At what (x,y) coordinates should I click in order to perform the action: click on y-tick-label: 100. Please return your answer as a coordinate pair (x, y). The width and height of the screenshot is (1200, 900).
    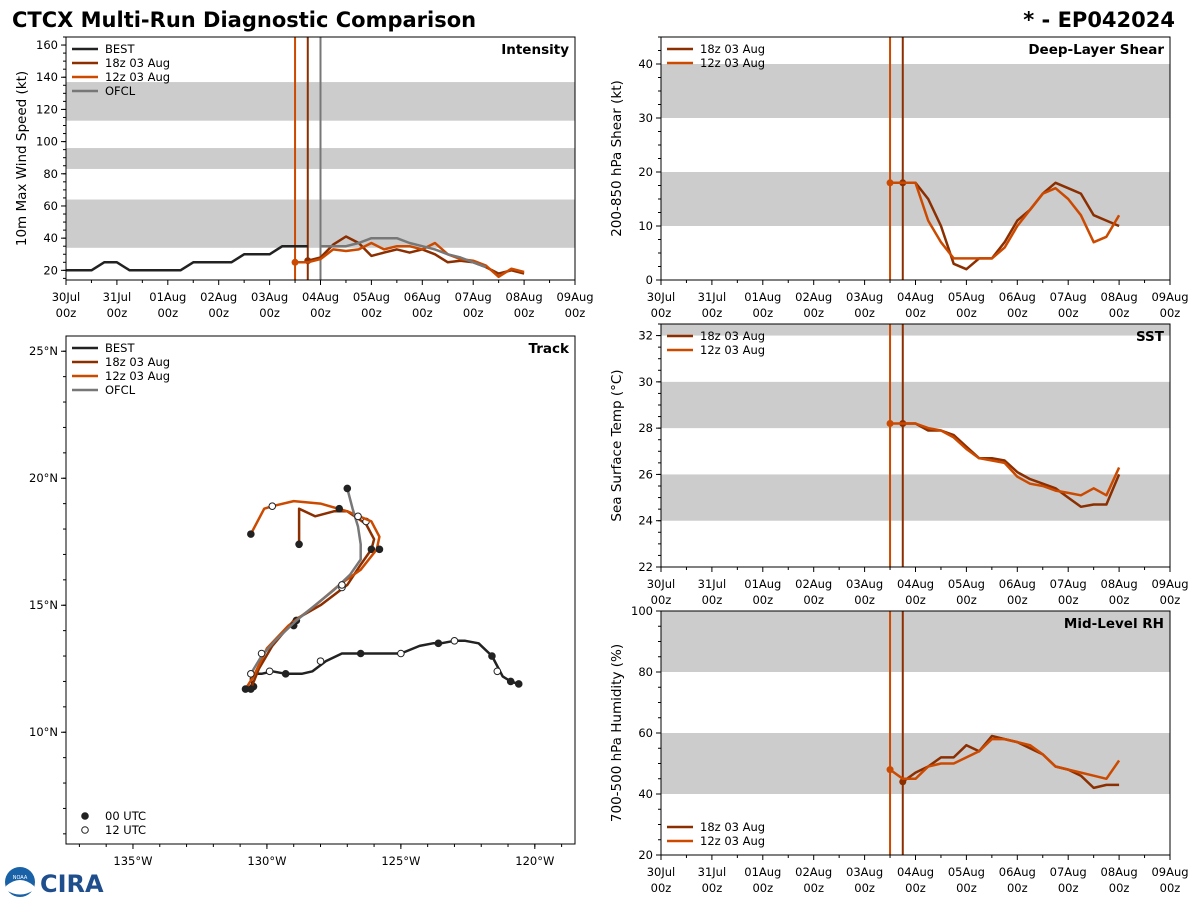
    Looking at the image, I should click on (47, 142).